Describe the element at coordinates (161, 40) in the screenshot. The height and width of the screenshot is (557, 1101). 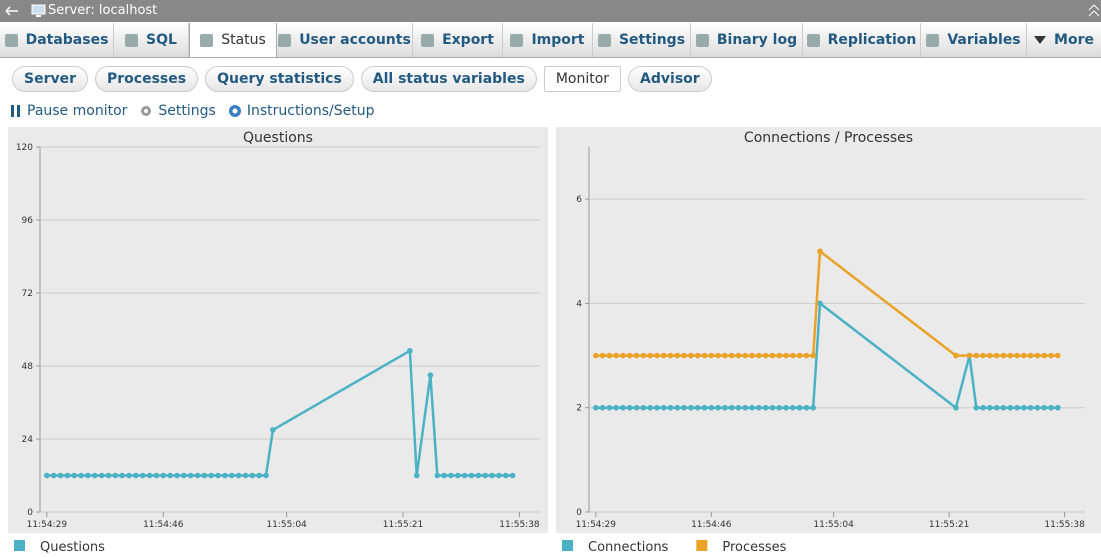
I see `tab-label: SQL` at that location.